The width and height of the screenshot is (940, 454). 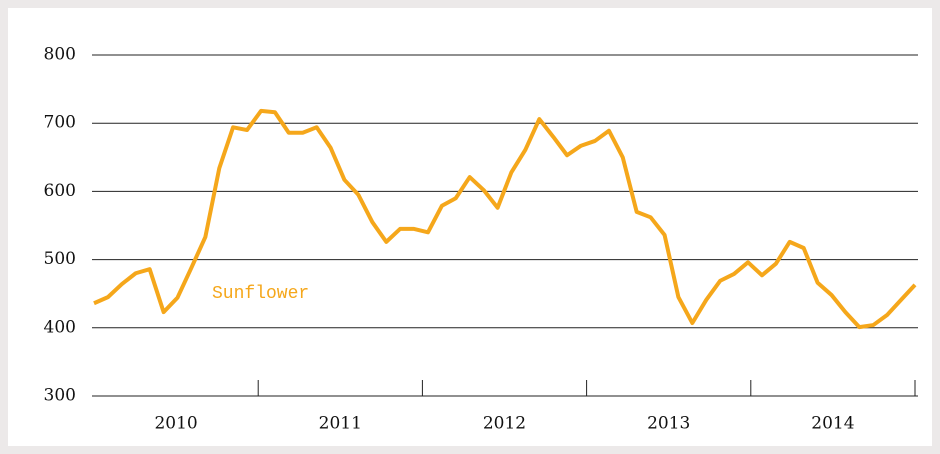 What do you see at coordinates (175, 424) in the screenshot?
I see `x-tick-label: 2010` at bounding box center [175, 424].